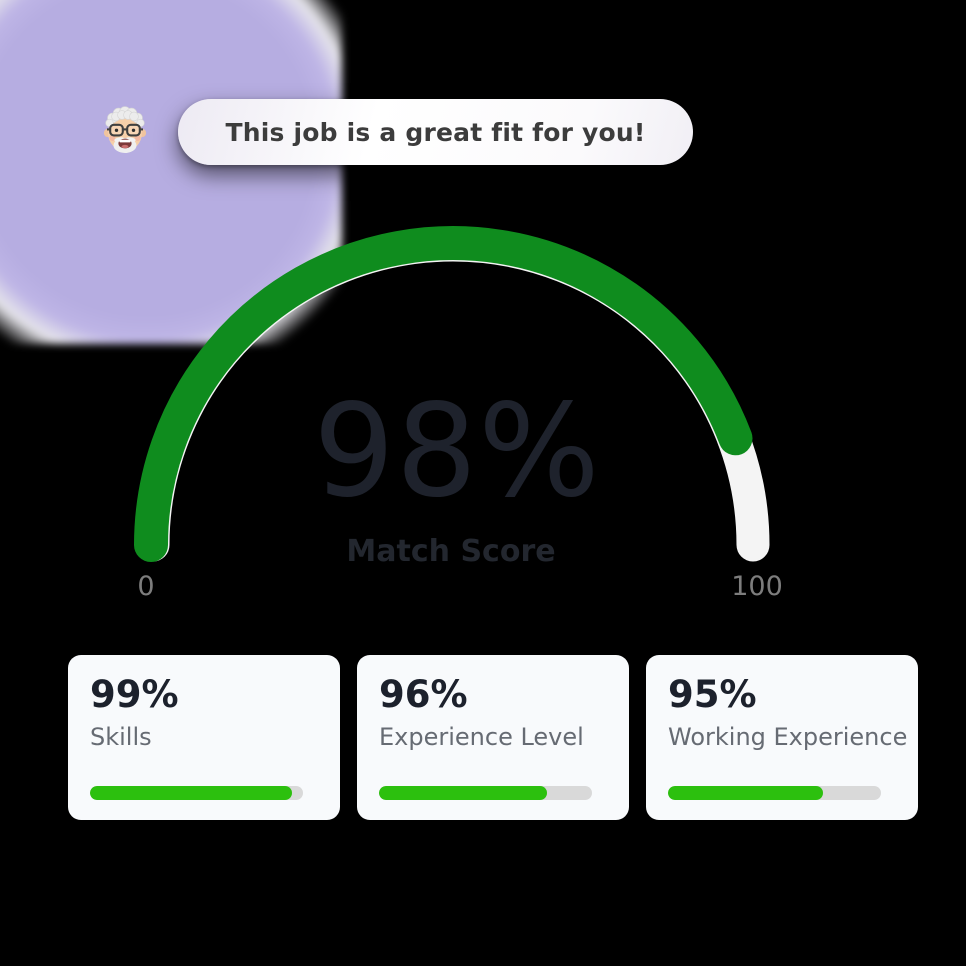 The width and height of the screenshot is (966, 966). I want to click on gauge-value: 98%, so click(457, 451).